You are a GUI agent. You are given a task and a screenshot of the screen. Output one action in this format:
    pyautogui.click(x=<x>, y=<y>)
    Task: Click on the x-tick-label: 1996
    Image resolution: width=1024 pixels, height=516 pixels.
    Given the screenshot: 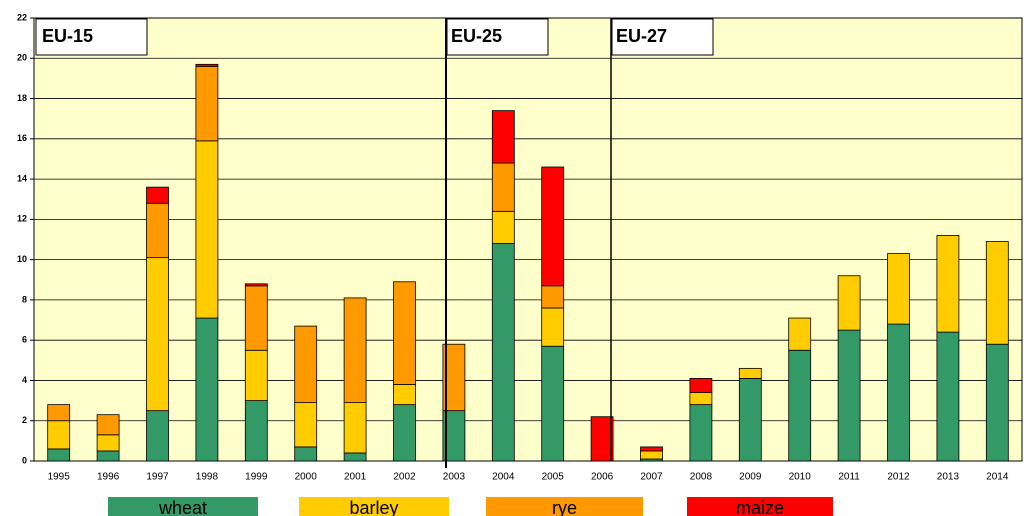 What is the action you would take?
    pyautogui.click(x=108, y=477)
    